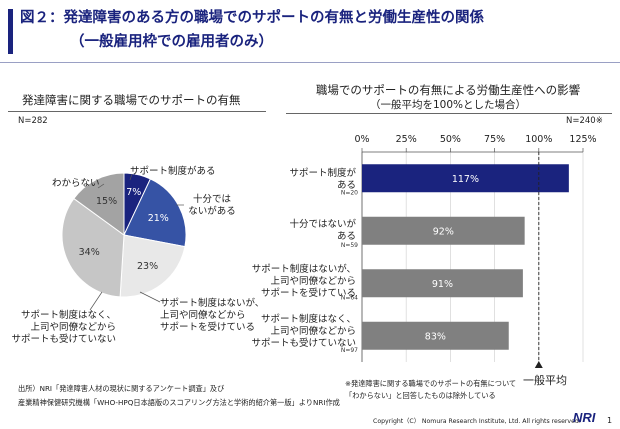 The width and height of the screenshot is (620, 429). What do you see at coordinates (252, 18) in the screenshot?
I see `page-title-line1: 図２：発達障害のある方の職場でのサポートの有無と労働生産性の関係` at bounding box center [252, 18].